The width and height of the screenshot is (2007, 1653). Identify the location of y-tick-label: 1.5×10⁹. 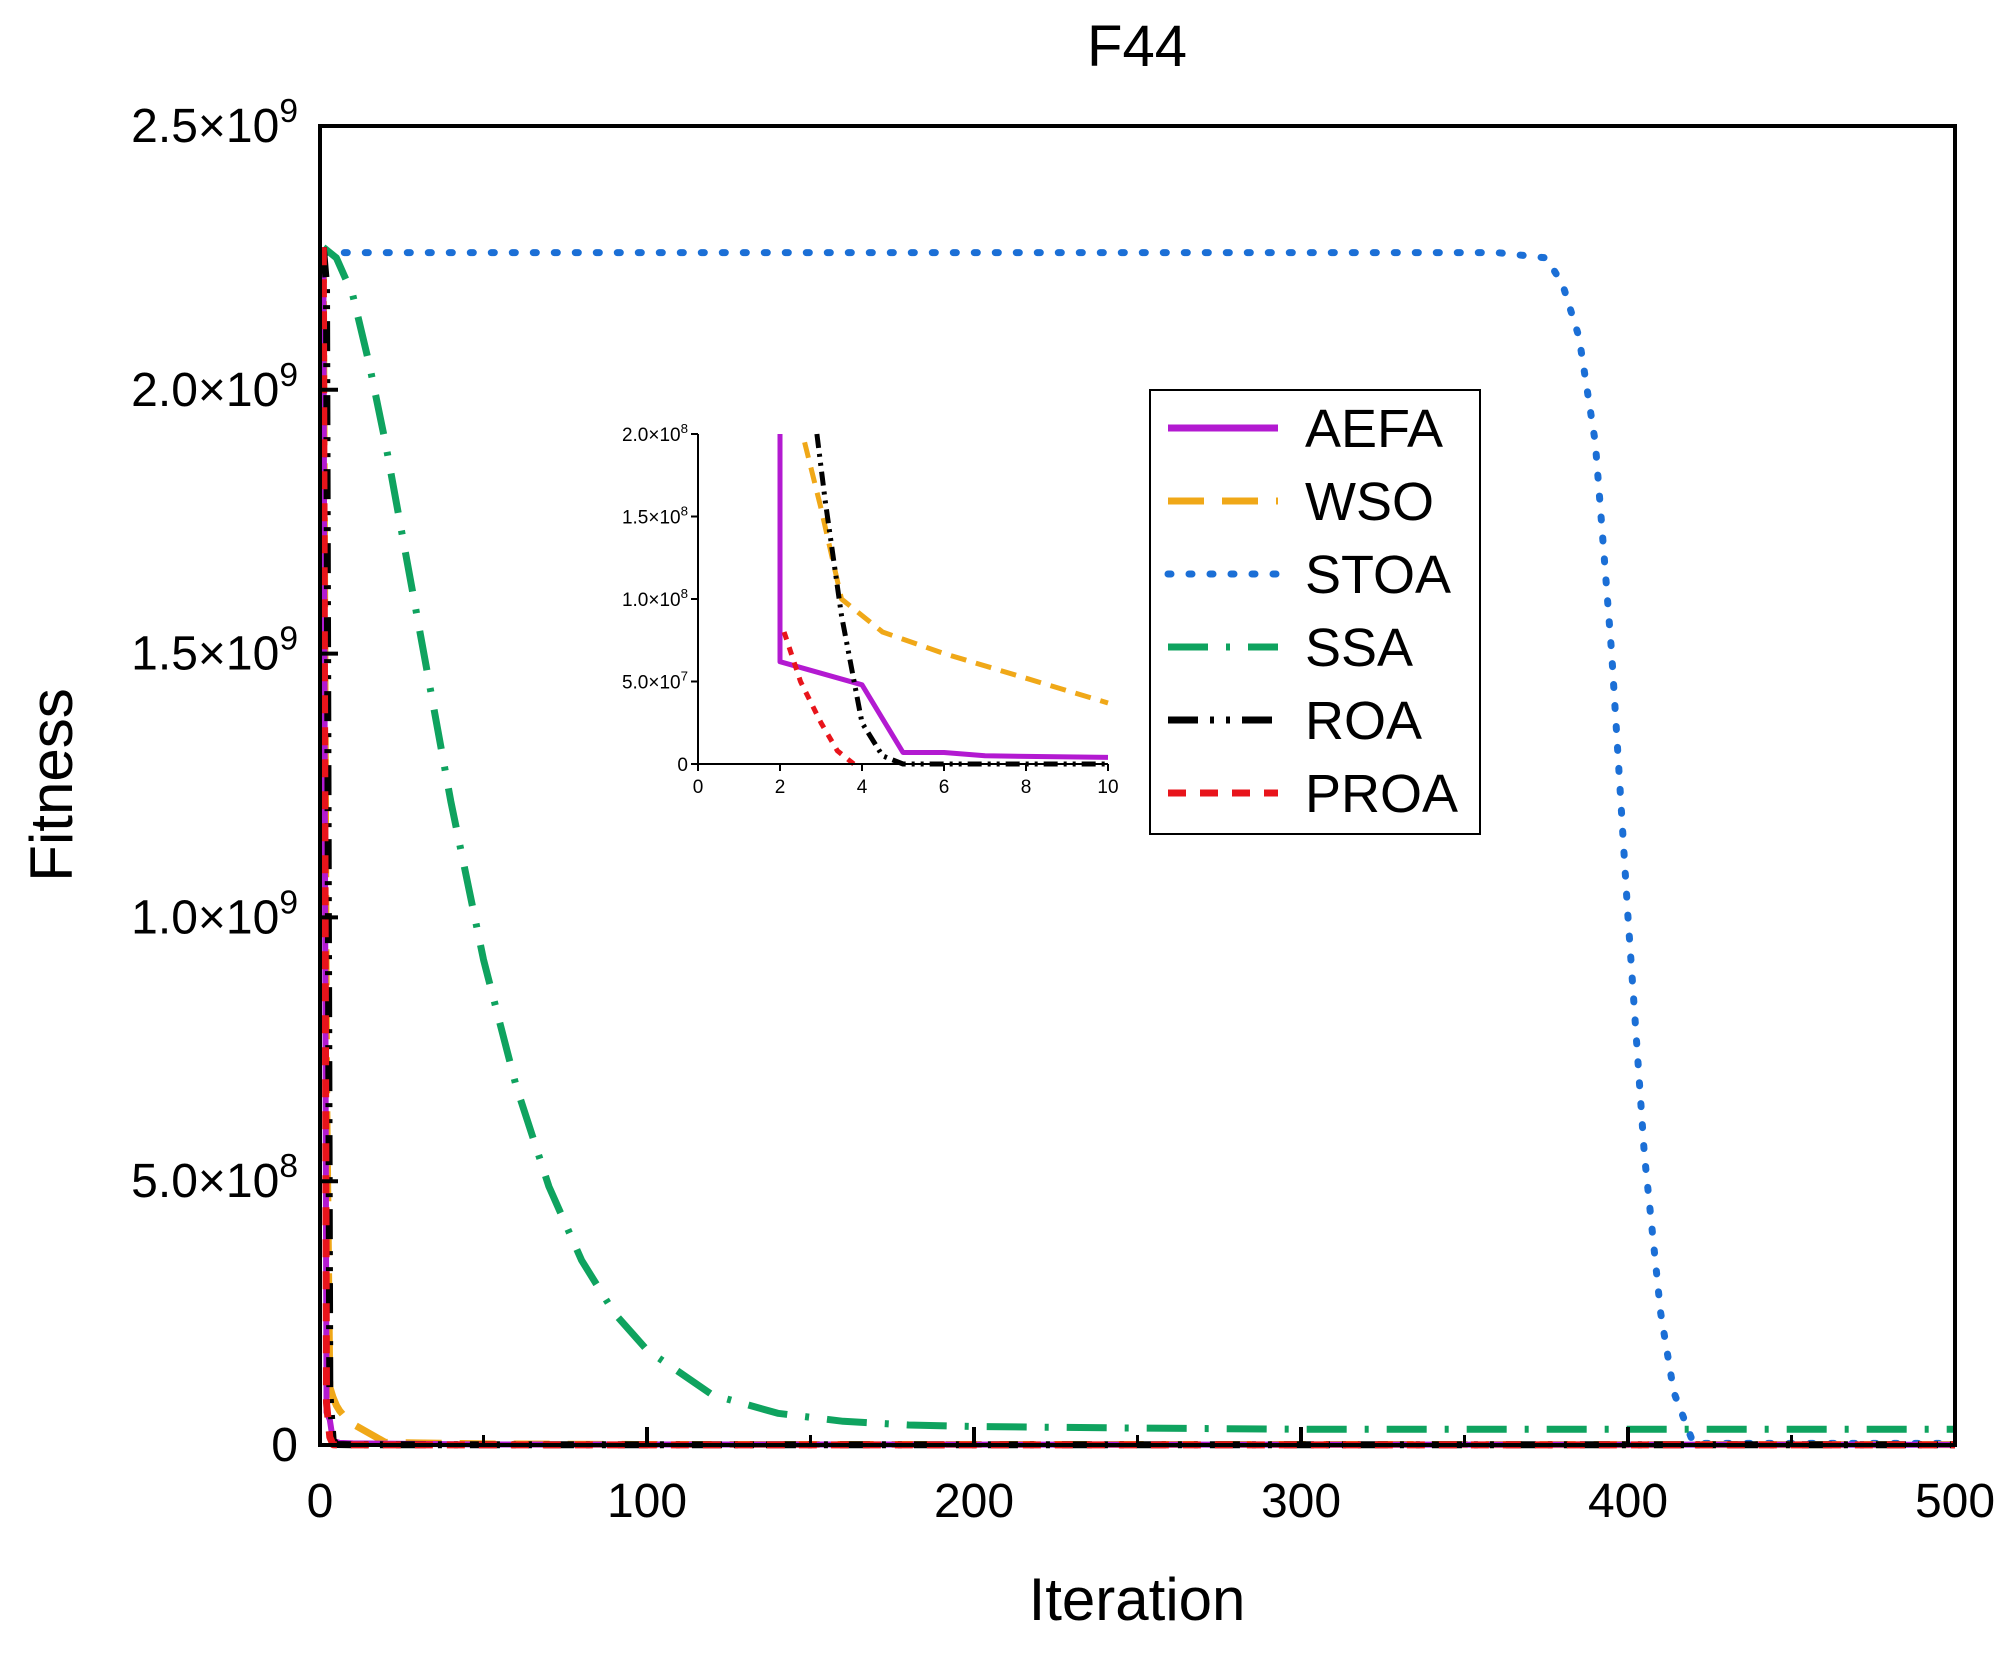
(214, 651).